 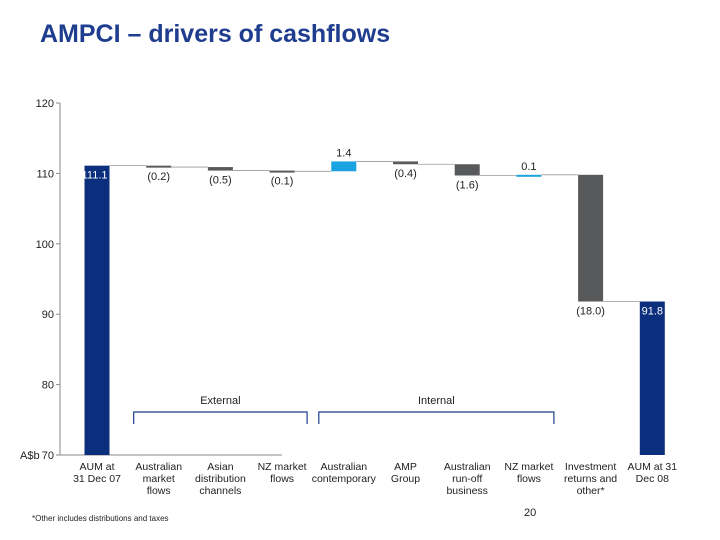 What do you see at coordinates (652, 467) in the screenshot?
I see `category-label-line: AUM at 31` at bounding box center [652, 467].